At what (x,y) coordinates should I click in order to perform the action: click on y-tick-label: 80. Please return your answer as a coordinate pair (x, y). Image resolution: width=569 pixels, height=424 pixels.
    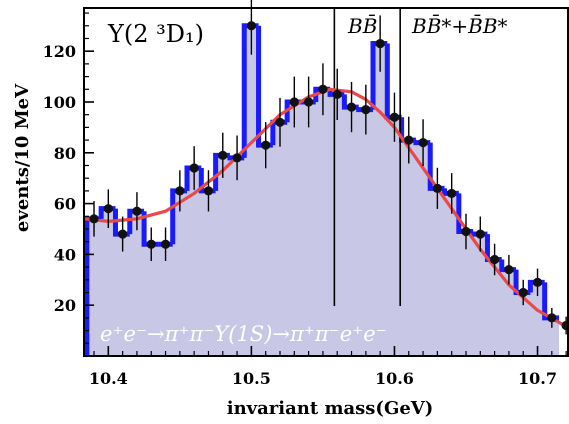
    Looking at the image, I should click on (65, 153).